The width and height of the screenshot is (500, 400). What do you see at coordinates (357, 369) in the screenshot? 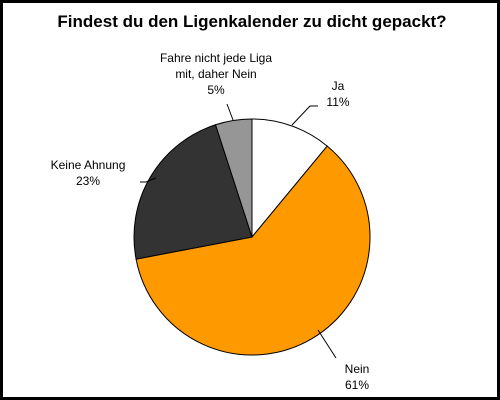
I see `label-nein-name: Nein` at bounding box center [357, 369].